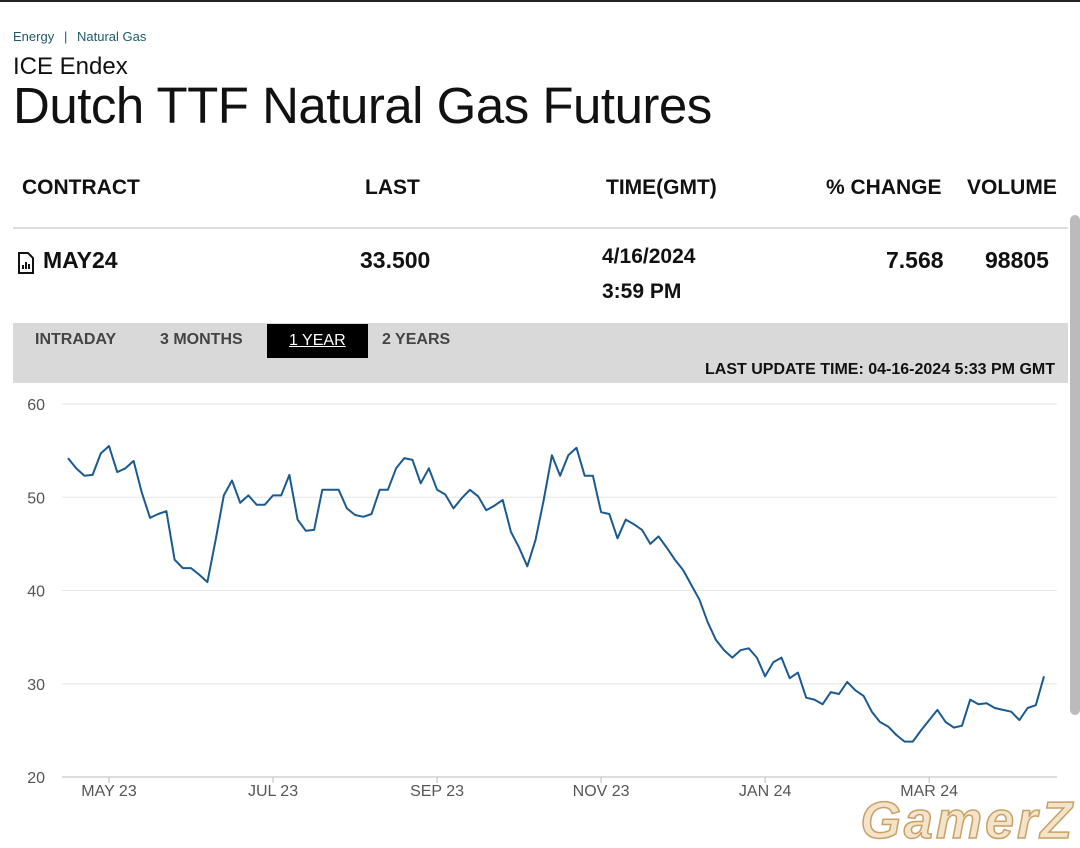 Image resolution: width=1080 pixels, height=848 pixels. I want to click on exchange: ICE Endex, so click(70, 66).